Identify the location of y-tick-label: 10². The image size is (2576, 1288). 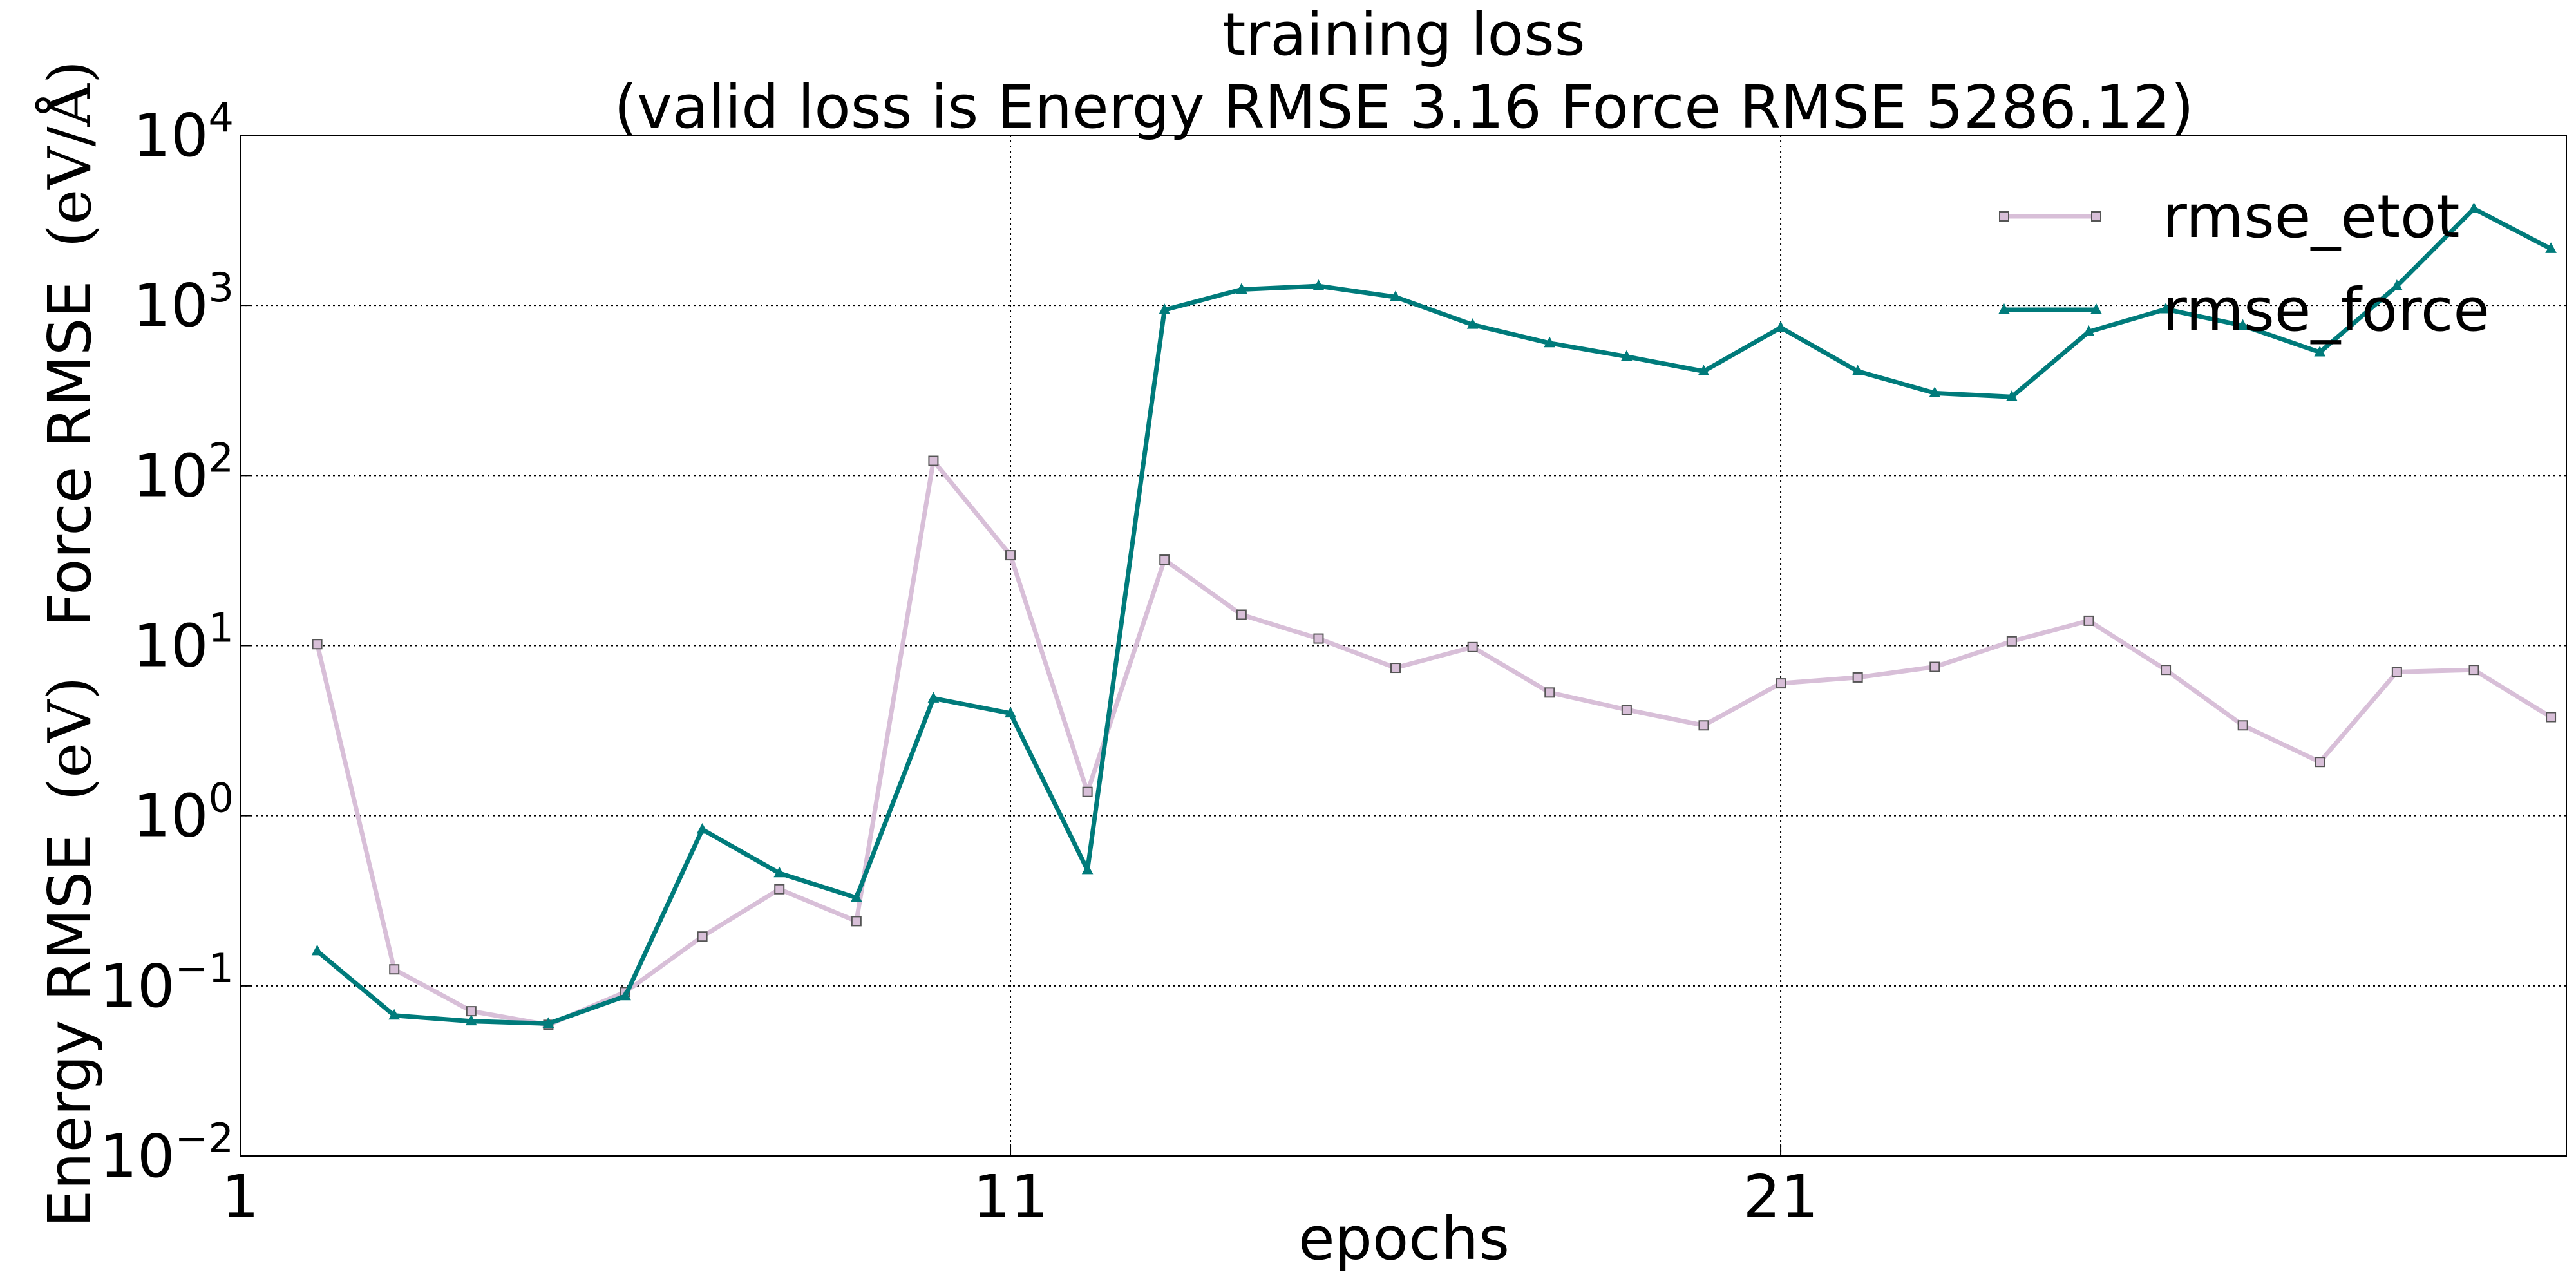
(183, 472).